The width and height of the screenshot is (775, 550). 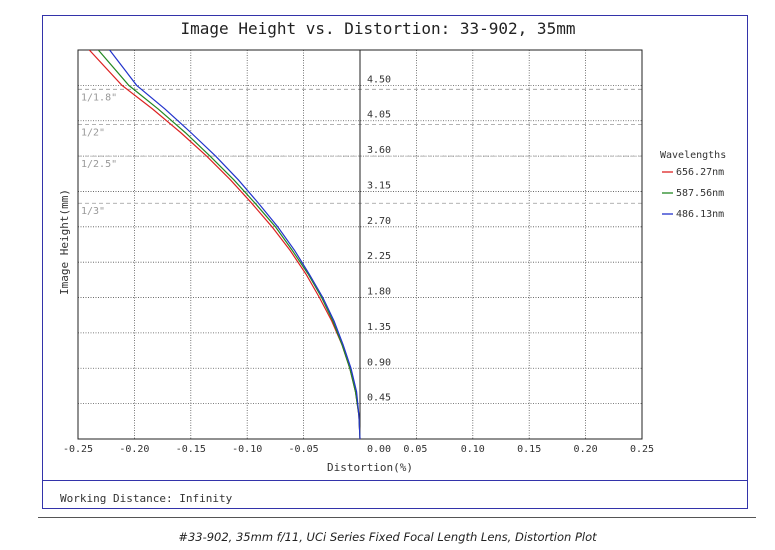 I want to click on y-axis-label: Image Height(mm), so click(x=64, y=242).